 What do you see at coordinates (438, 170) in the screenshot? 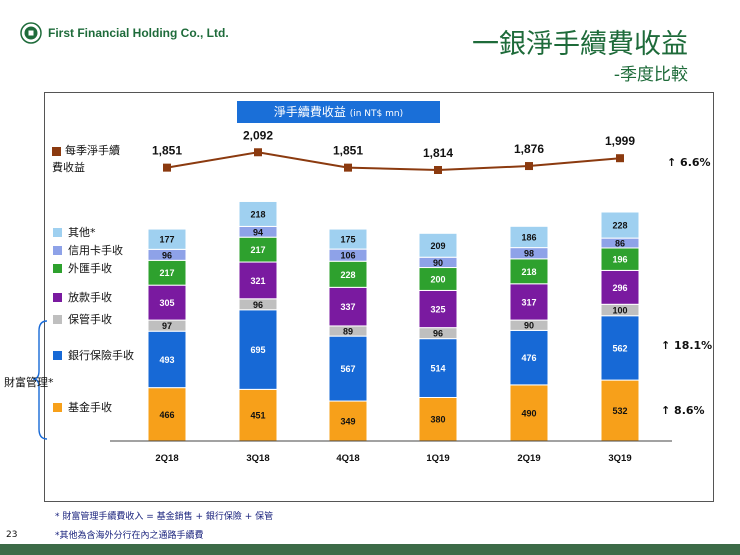
I see `total-point-1Q19` at bounding box center [438, 170].